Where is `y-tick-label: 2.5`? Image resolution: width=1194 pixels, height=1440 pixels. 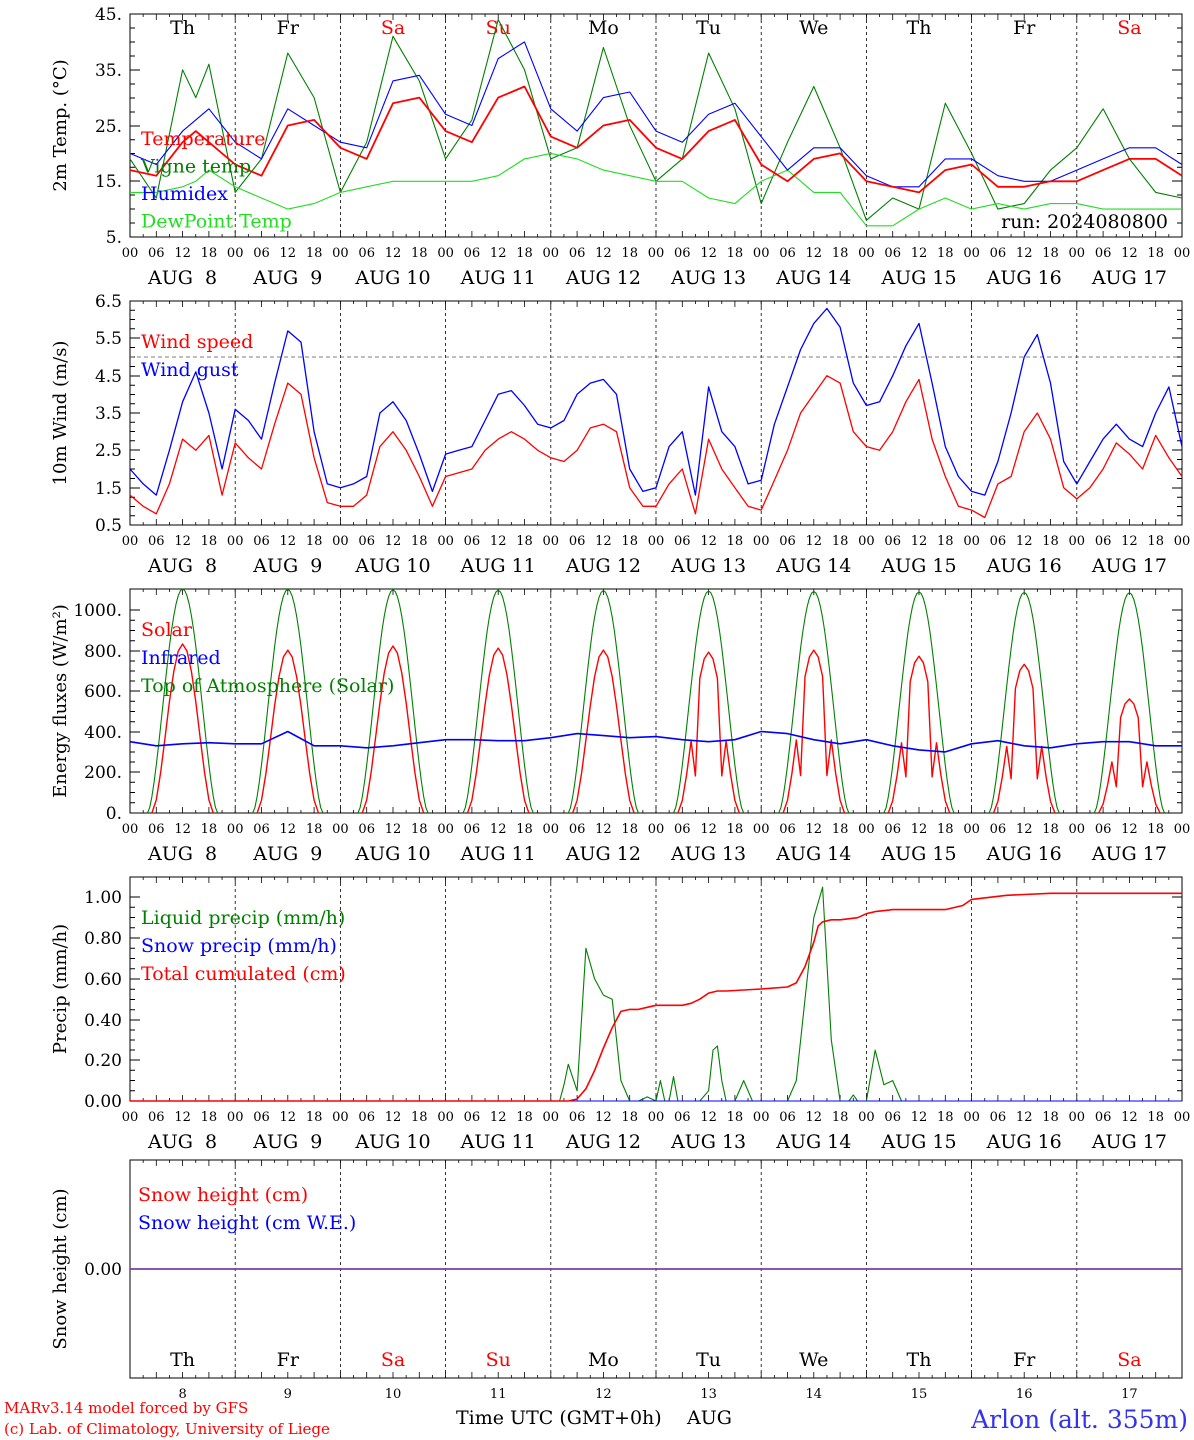
y-tick-label: 2.5 is located at coordinates (108, 451).